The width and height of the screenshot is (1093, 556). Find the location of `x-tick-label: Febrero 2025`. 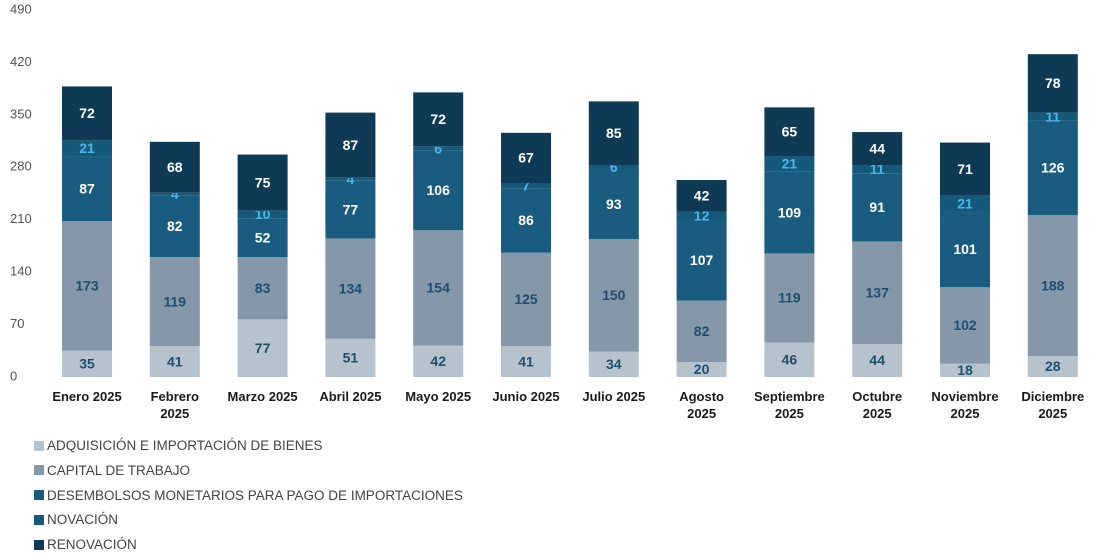

x-tick-label: Febrero 2025 is located at coordinates (174, 405).